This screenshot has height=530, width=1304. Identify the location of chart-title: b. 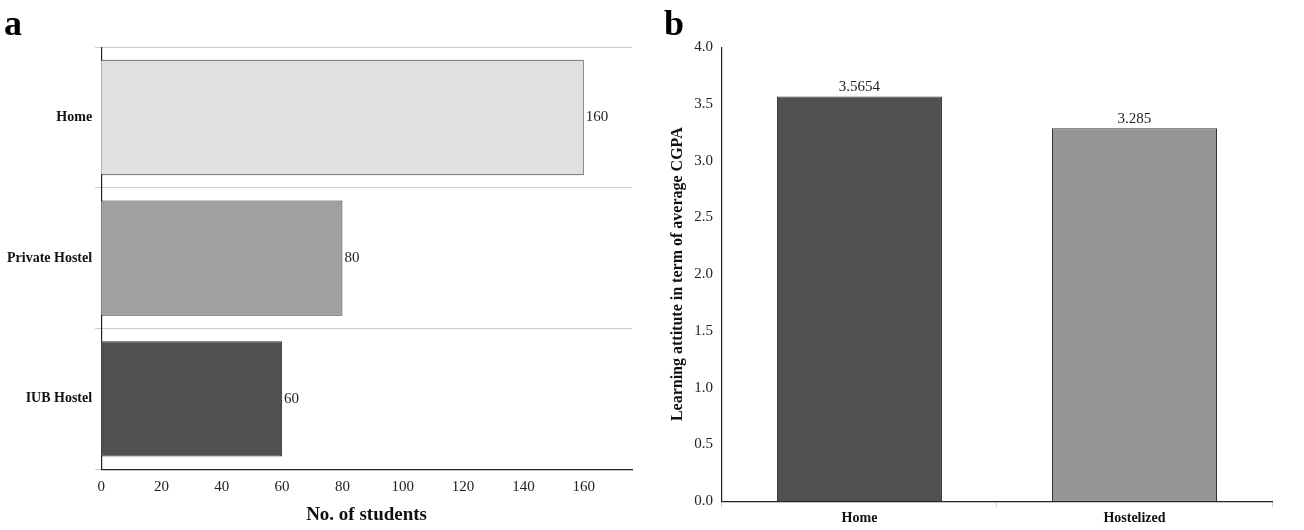
(674, 22).